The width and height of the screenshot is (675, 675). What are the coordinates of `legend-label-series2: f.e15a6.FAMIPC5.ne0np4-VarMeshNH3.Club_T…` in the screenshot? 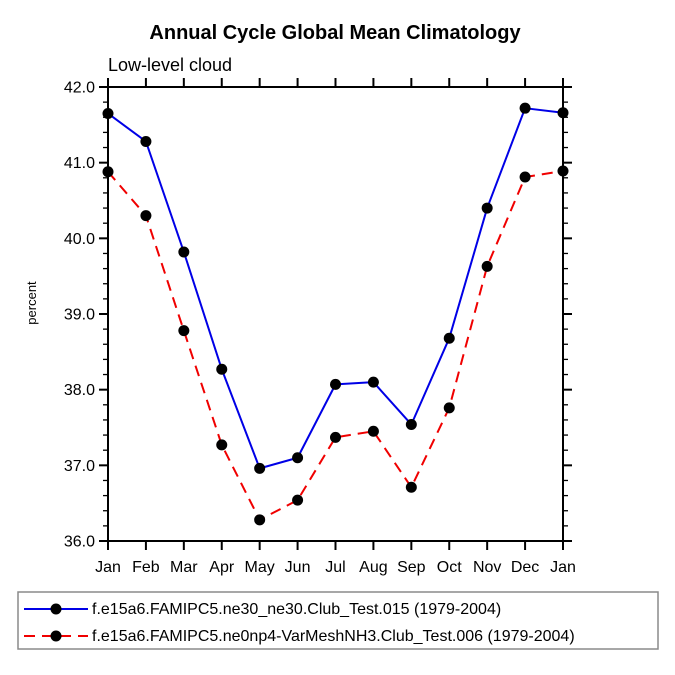 It's located at (333, 636).